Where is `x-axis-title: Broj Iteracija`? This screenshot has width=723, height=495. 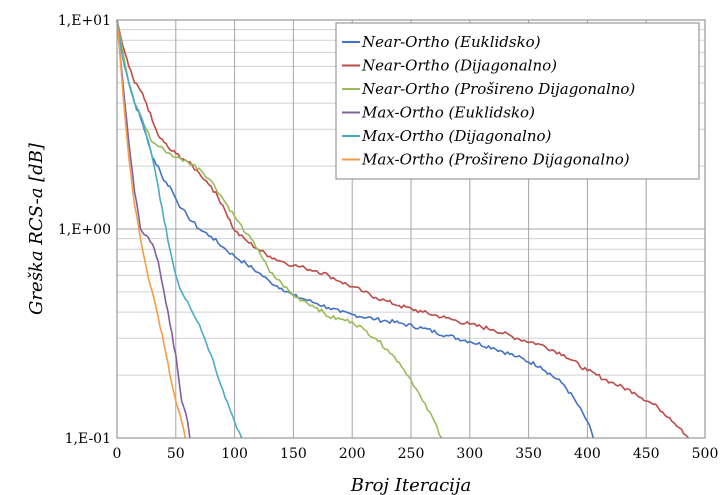 x-axis-title: Broj Iteracija is located at coordinates (410, 485).